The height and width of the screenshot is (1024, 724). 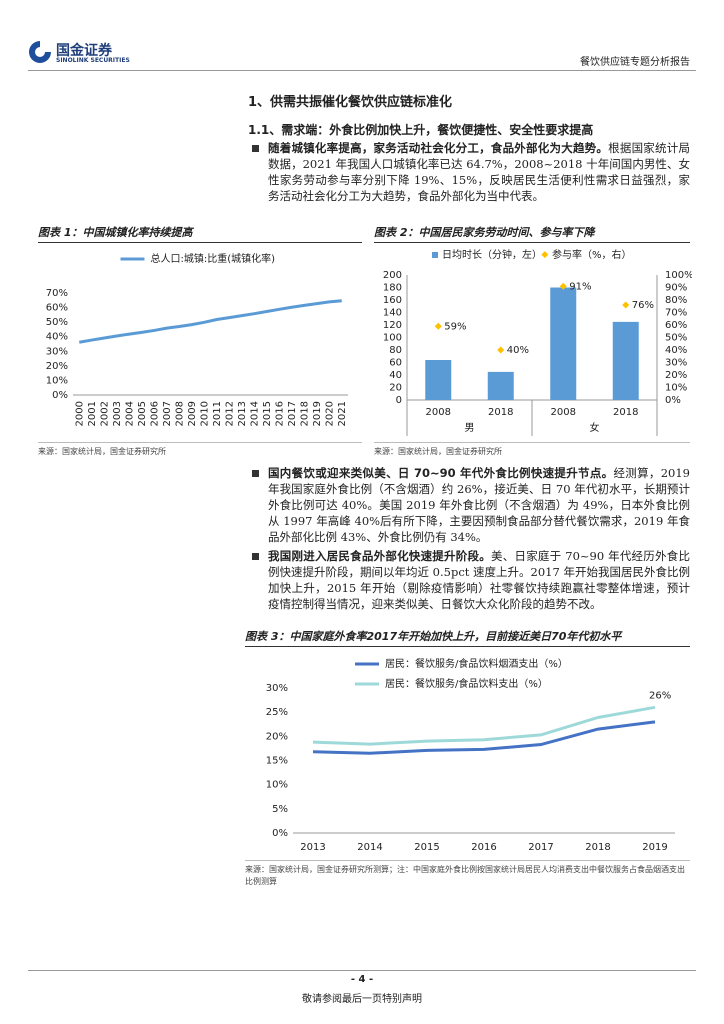 I want to click on value-label: 26%, so click(x=660, y=695).